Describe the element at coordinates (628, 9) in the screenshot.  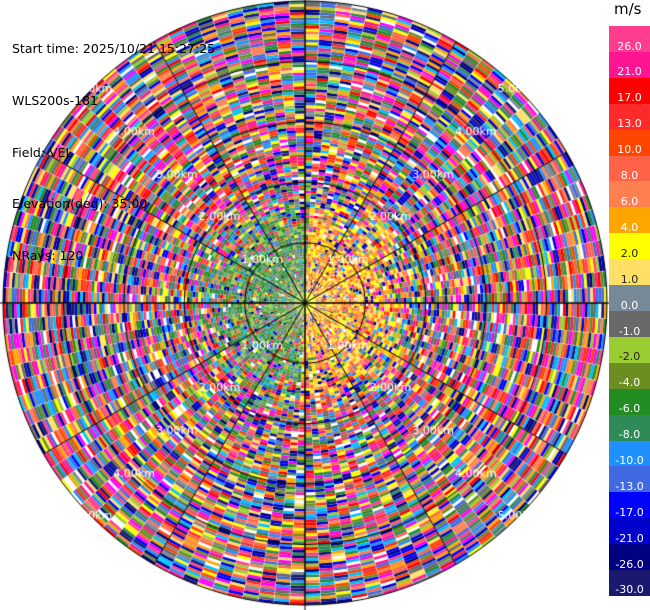
I see `colorbar-unit-label: m/s` at that location.